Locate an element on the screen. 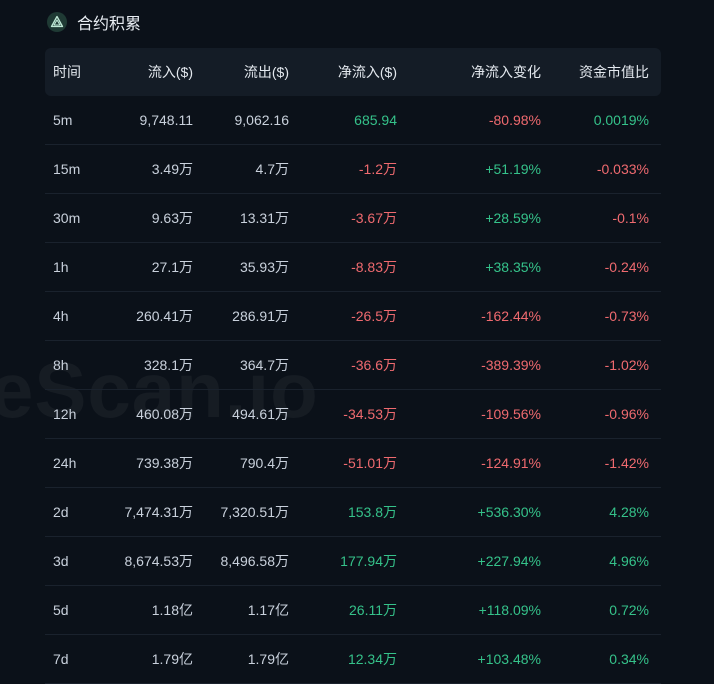 The height and width of the screenshot is (684, 714). cell-time: 7d is located at coordinates (61, 659).